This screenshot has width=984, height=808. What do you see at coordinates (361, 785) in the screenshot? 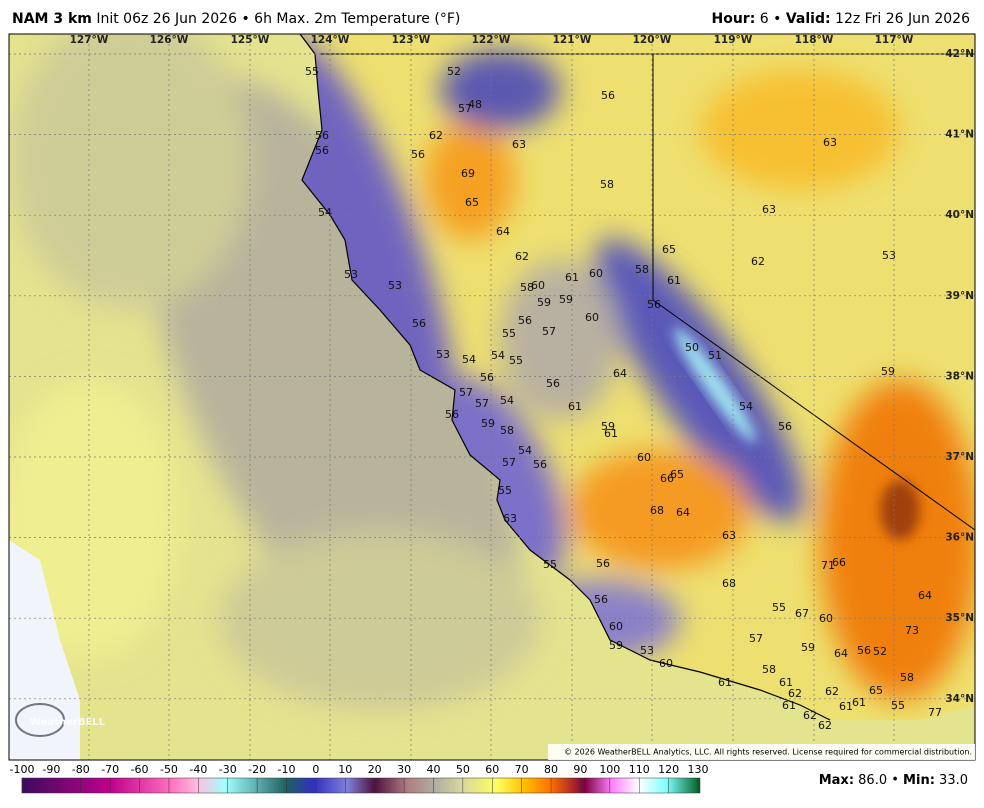
I see `colorbar` at bounding box center [361, 785].